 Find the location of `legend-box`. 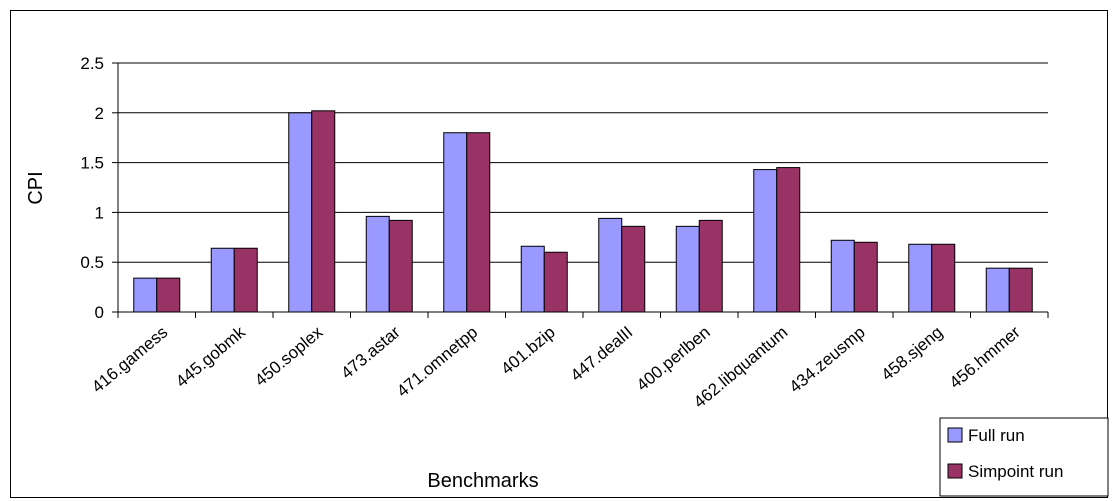

legend-box is located at coordinates (1024, 457).